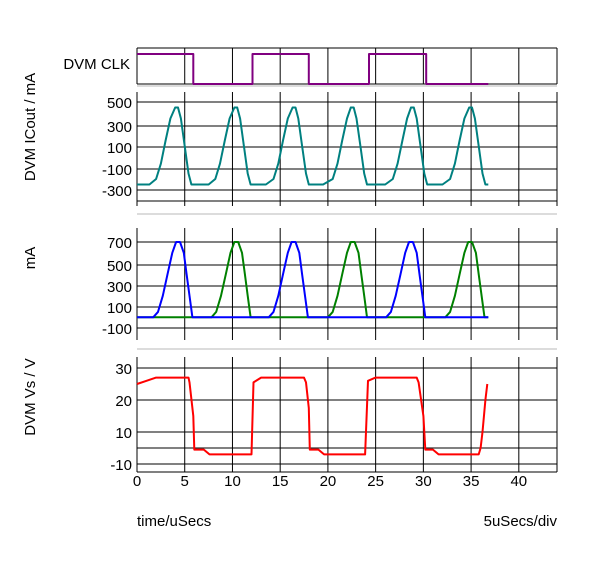  What do you see at coordinates (232, 481) in the screenshot?
I see `x-tick-label: 10` at bounding box center [232, 481].